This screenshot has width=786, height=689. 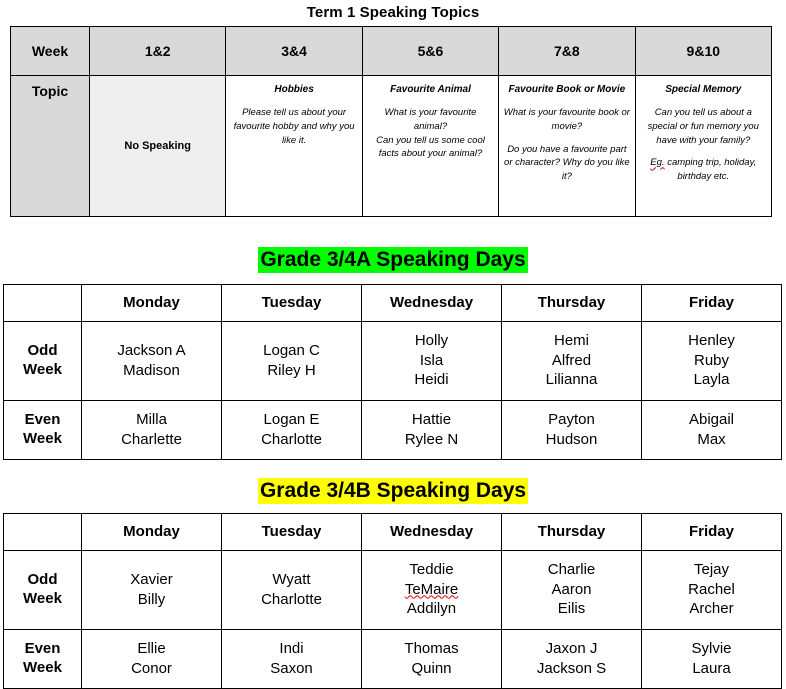 What do you see at coordinates (711, 609) in the screenshot?
I see `student-name: Archer` at bounding box center [711, 609].